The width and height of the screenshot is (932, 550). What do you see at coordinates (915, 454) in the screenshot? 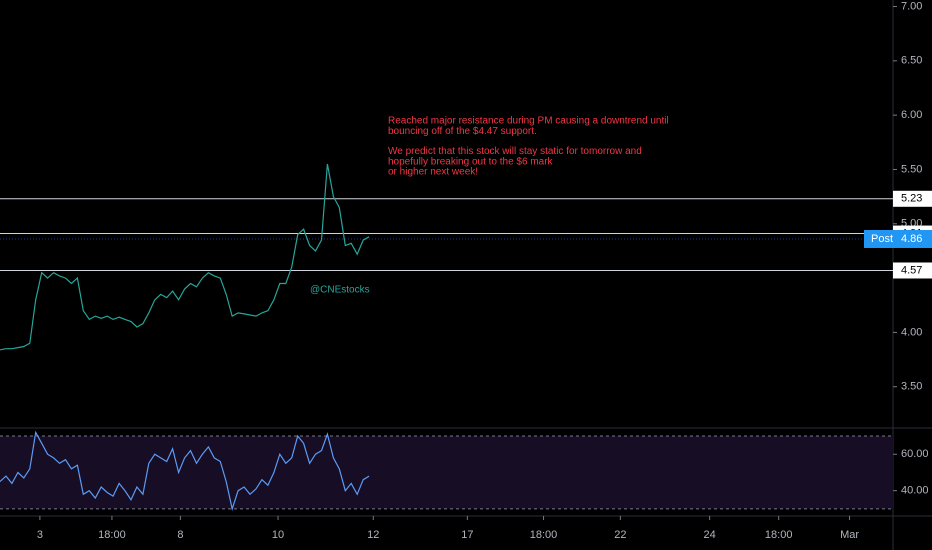
I see `rsi-tick-label: 60.00` at bounding box center [915, 454].